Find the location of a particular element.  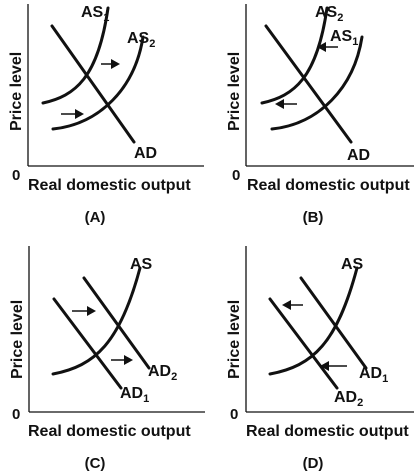

as2-label-a: AS2 is located at coordinates (141, 40).